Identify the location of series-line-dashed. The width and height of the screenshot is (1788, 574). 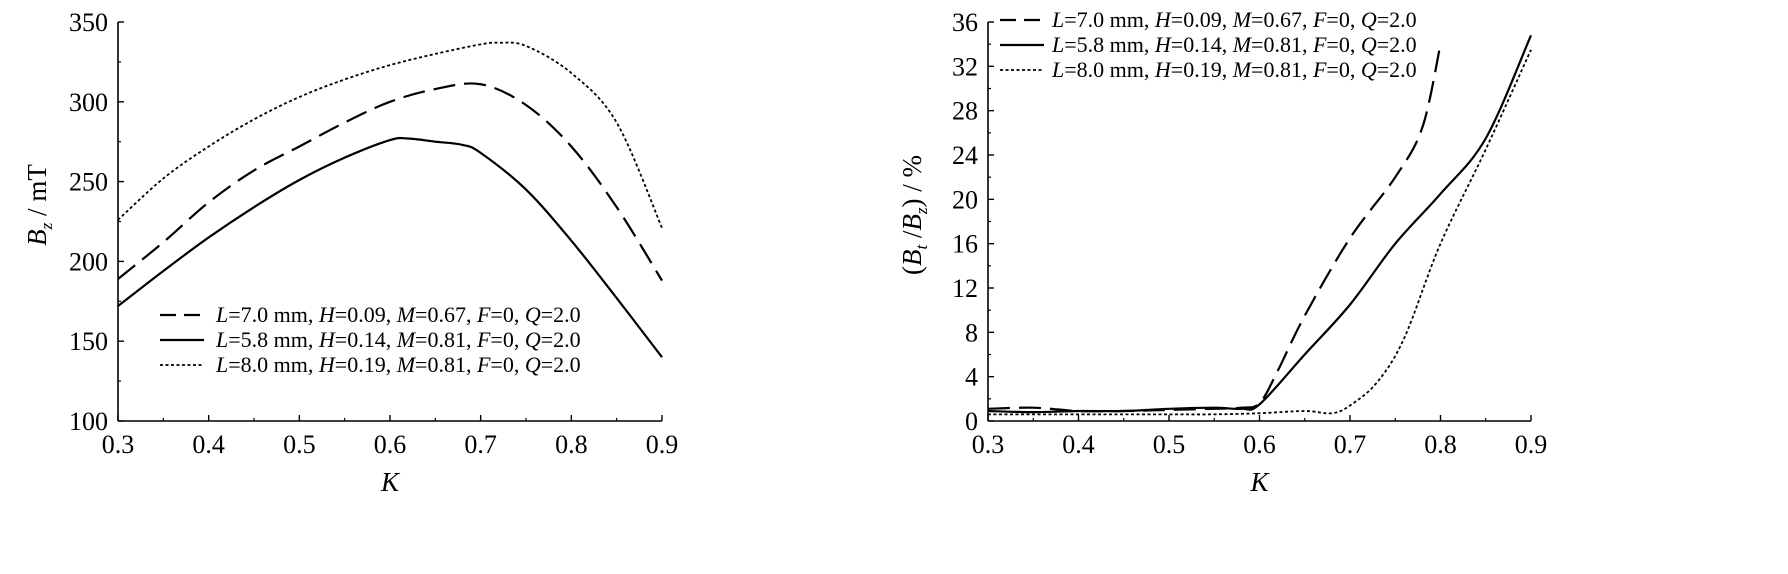
(390, 182).